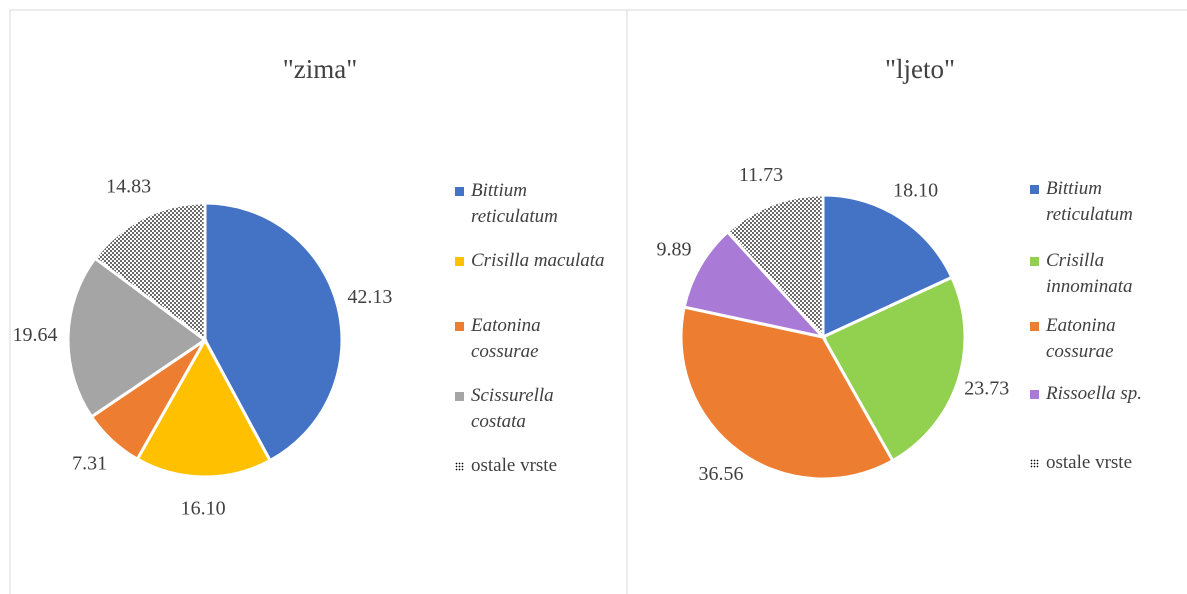 The height and width of the screenshot is (594, 1187). I want to click on data-label: 9.89, so click(674, 250).